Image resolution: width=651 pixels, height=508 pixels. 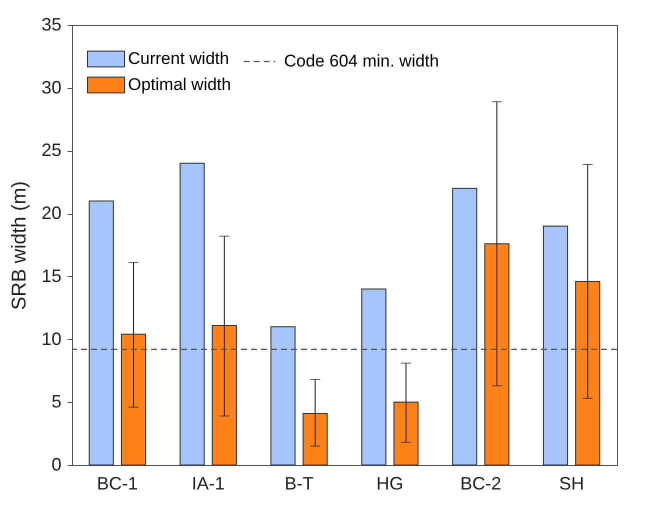 I want to click on y-tick-label: 0, so click(x=56, y=464).